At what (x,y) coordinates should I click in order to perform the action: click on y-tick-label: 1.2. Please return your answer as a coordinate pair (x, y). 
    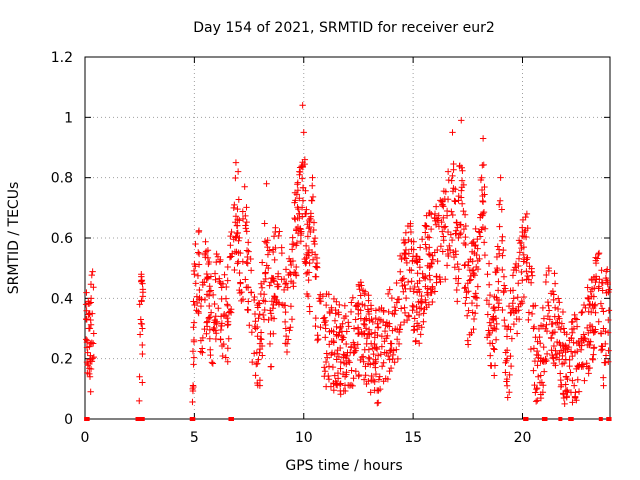
    Looking at the image, I should click on (62, 58).